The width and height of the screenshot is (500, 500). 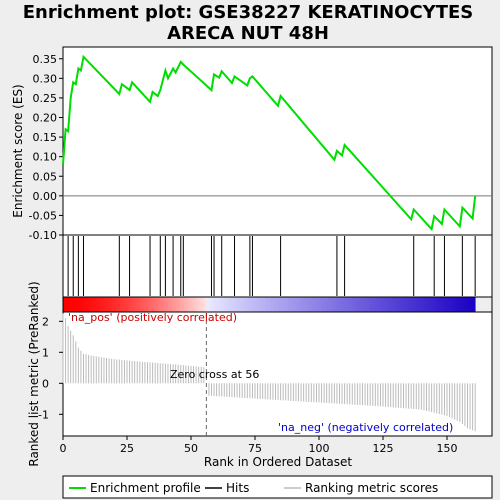 What do you see at coordinates (259, 445) in the screenshot?
I see `rank-x-axis: 0 25 50 75 100 125 150` at bounding box center [259, 445].